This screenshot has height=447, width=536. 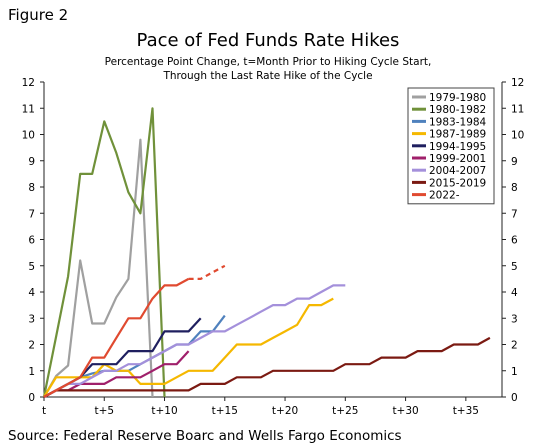 I want to click on x-tick-label: t+30, so click(x=405, y=411).